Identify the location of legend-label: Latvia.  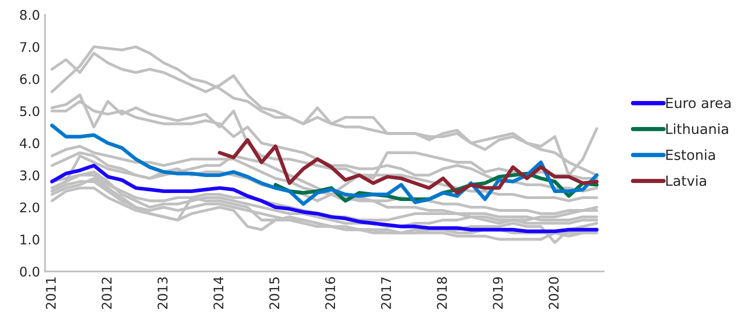
(686, 180).